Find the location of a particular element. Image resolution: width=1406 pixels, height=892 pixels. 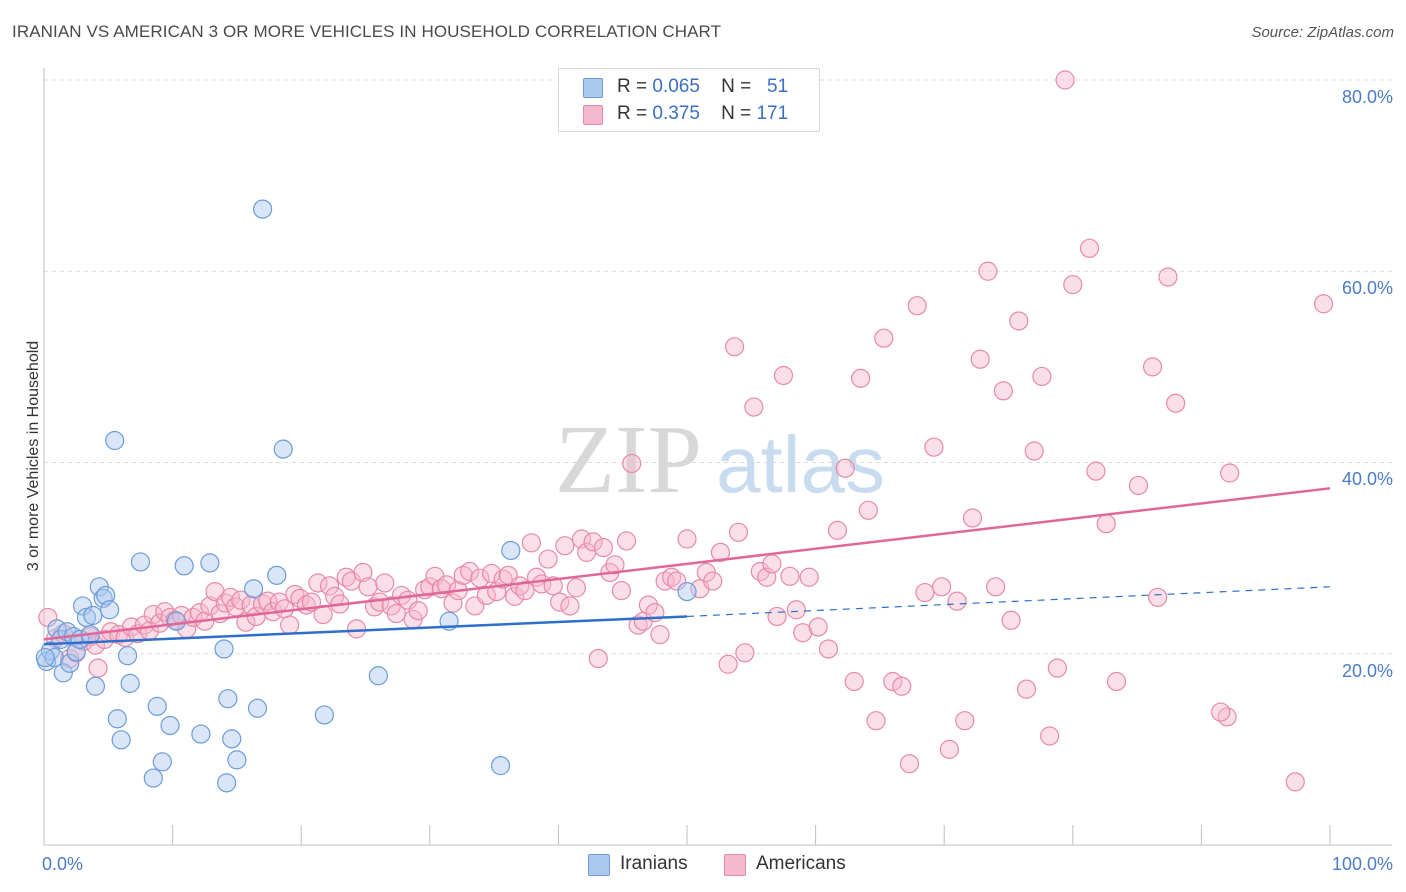

legend-r-label: R = is located at coordinates (632, 113).